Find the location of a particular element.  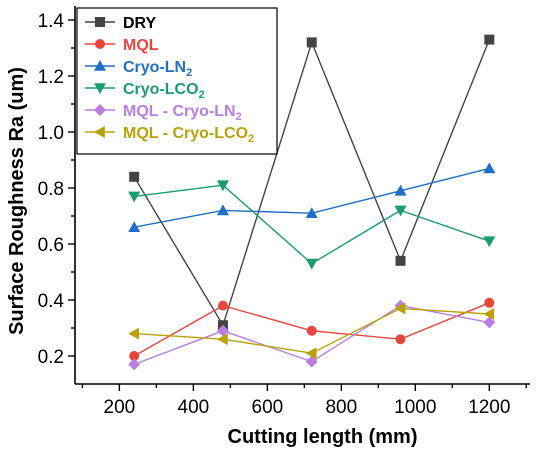

x-tick-label: 1200 is located at coordinates (489, 407).